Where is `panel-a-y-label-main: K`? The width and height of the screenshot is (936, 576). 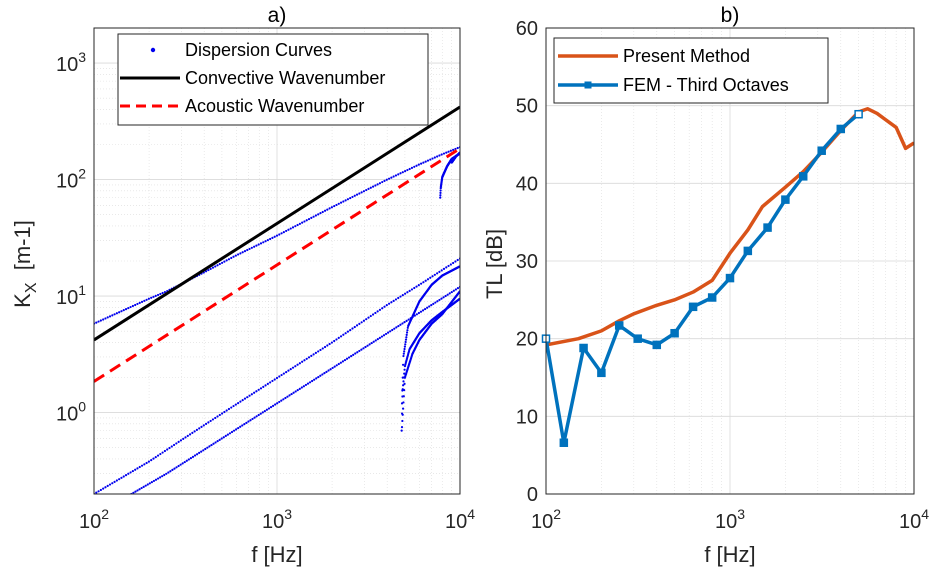
panel-a-y-label-main: K is located at coordinates (22, 300).